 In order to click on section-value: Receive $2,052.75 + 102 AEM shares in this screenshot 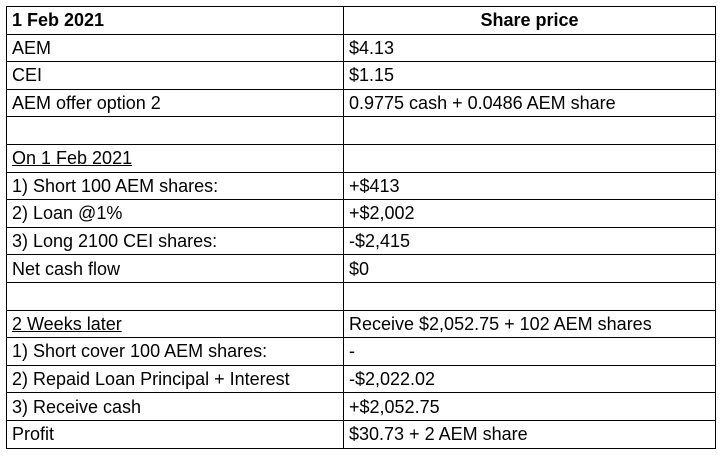, I will do `click(529, 324)`.